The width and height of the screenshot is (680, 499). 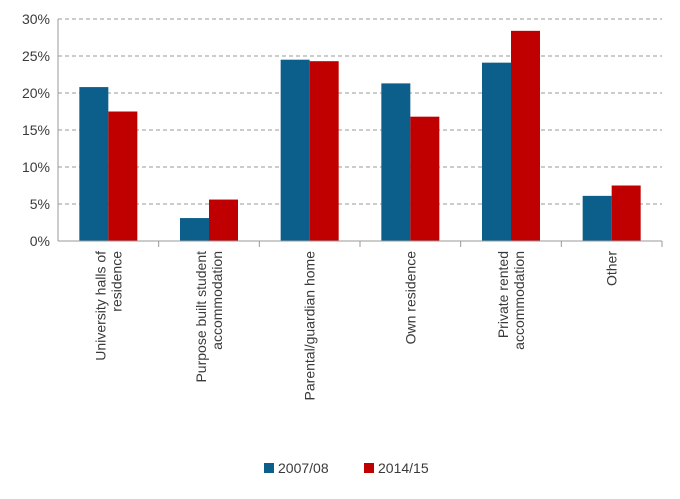 I want to click on y-tick-label: 25%, so click(x=36, y=56).